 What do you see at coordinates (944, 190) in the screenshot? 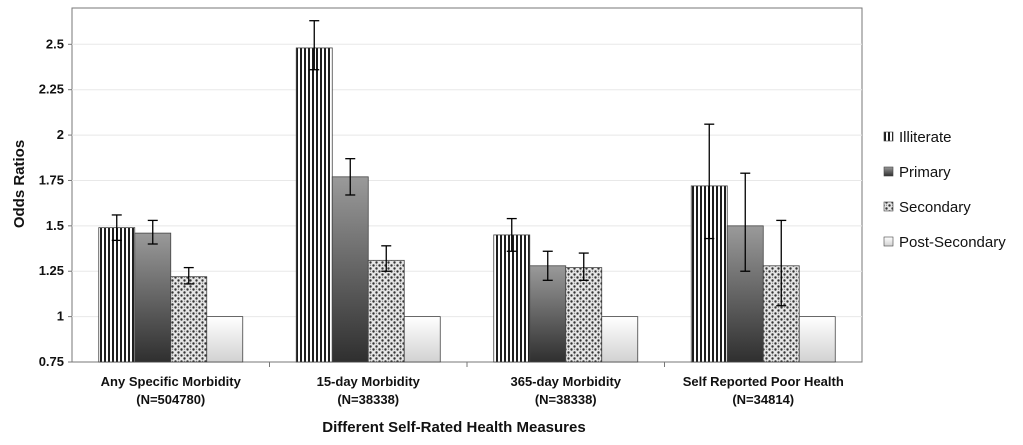
I see `legend: Illiterate Primary Secondary Post-Secondary` at bounding box center [944, 190].